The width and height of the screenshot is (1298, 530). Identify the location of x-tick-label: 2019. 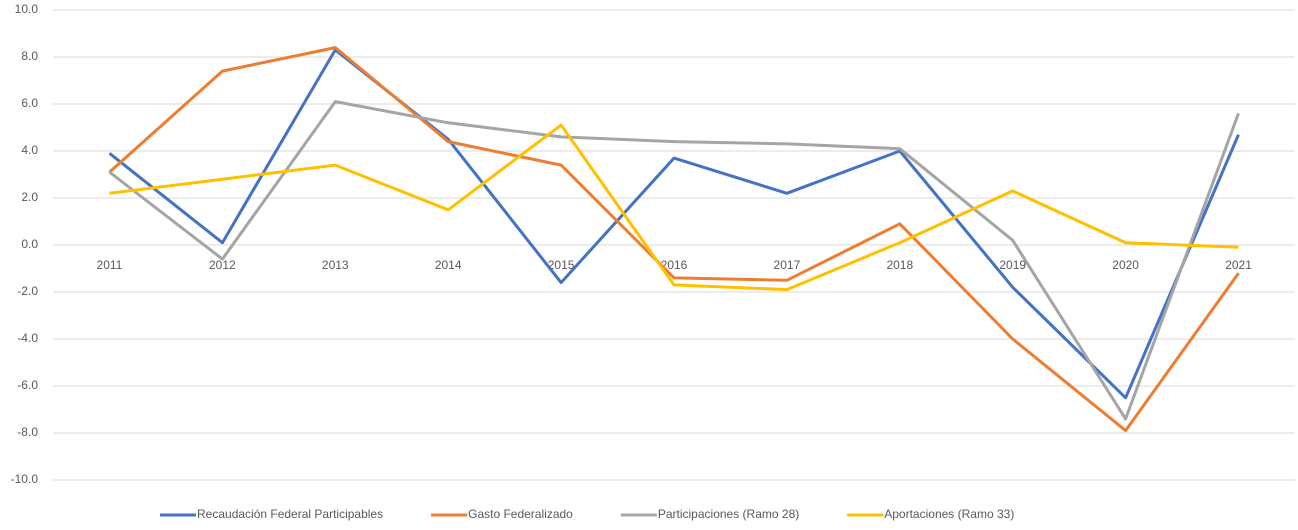
(1012, 265).